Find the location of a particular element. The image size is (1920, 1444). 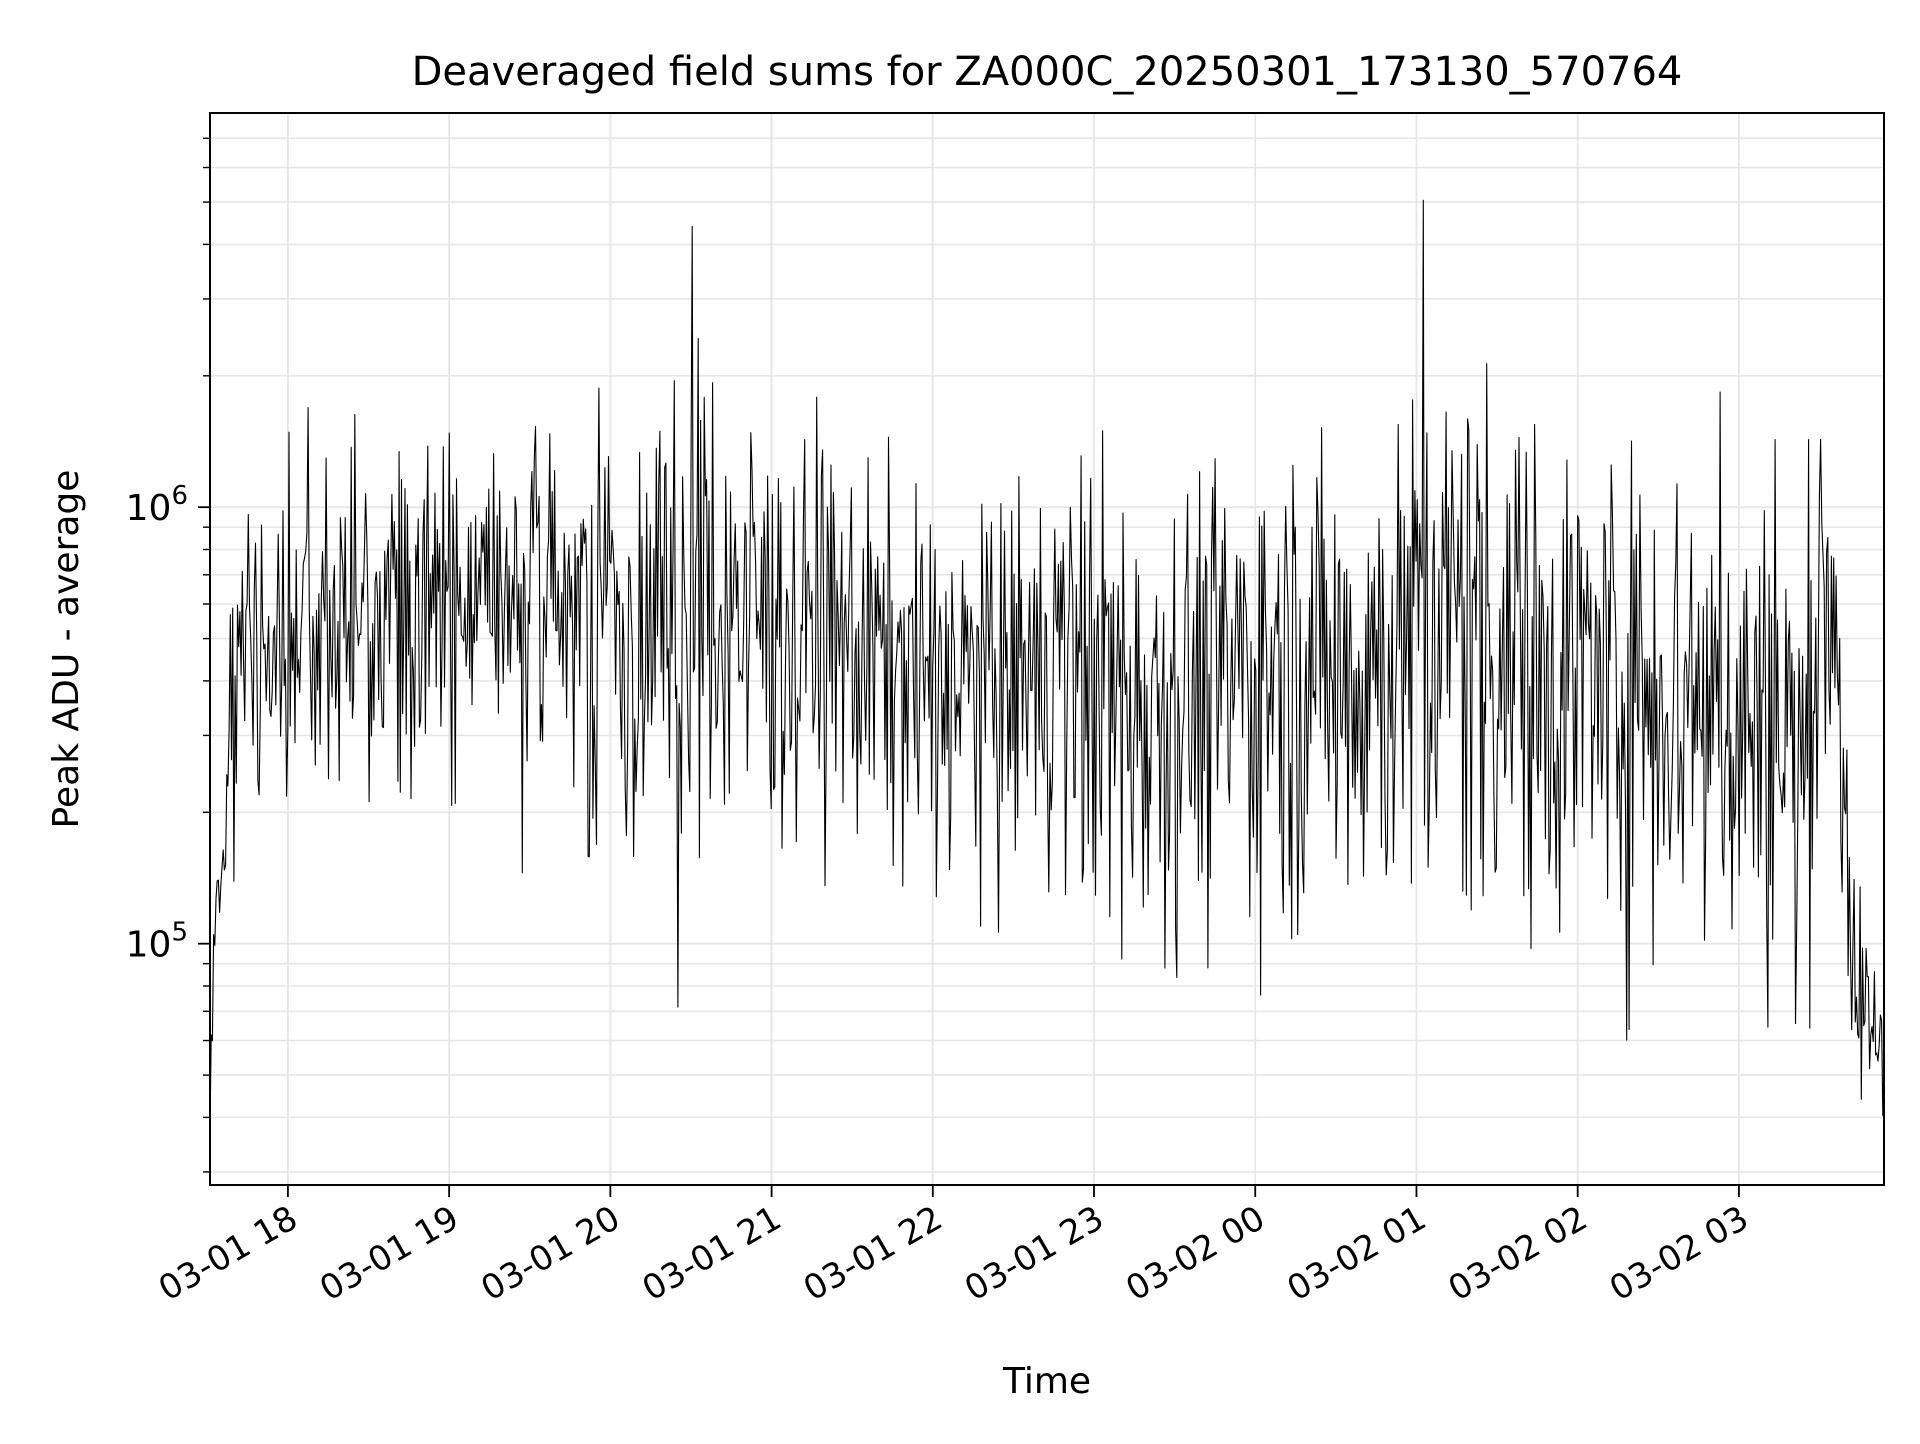

y-tick-label: 10⁶ is located at coordinates (157, 505).